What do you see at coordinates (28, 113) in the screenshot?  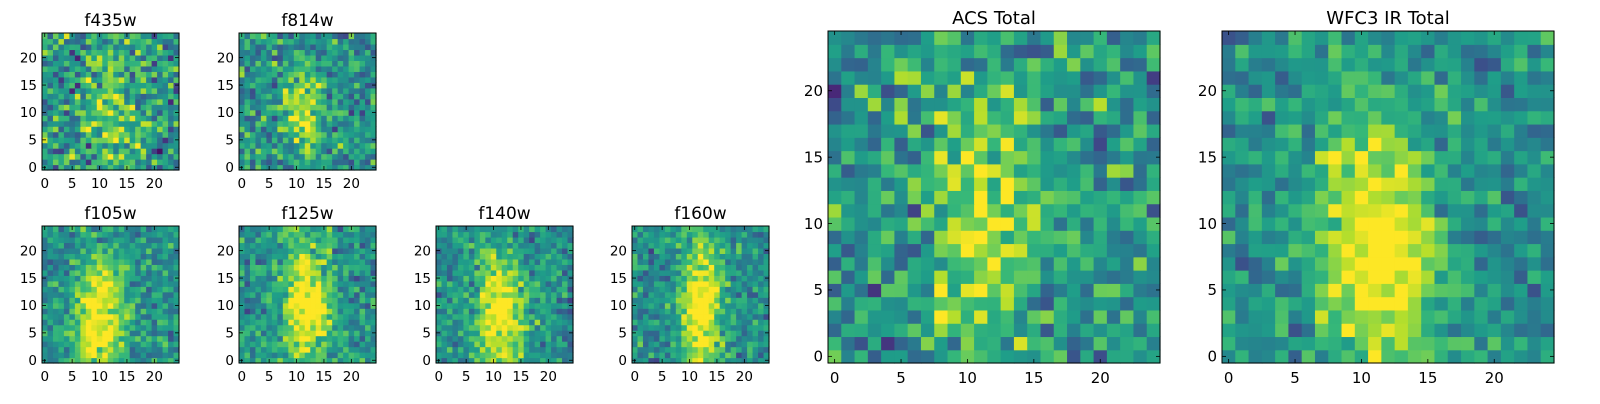 I see `y-tick-label: 10` at bounding box center [28, 113].